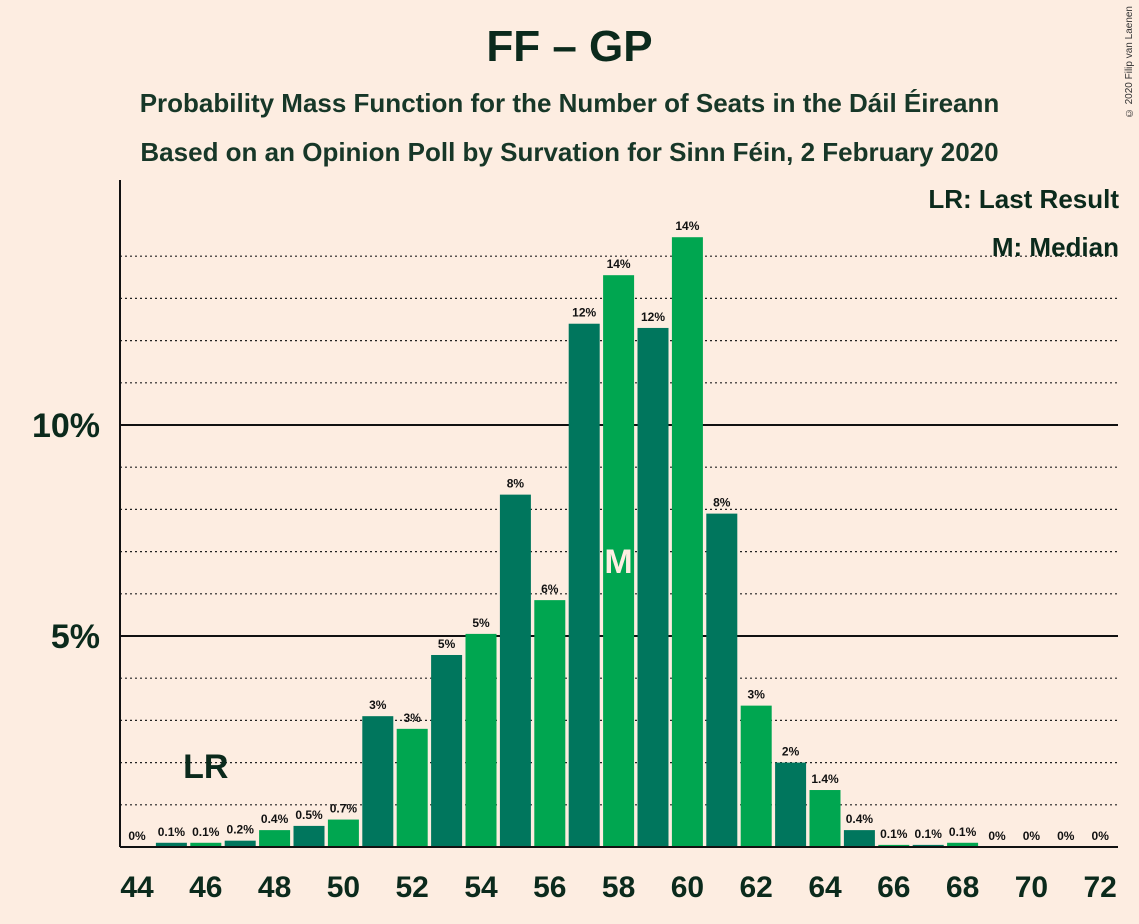 This screenshot has height=924, width=1139. I want to click on bar-data-label: 6%, so click(550, 589).